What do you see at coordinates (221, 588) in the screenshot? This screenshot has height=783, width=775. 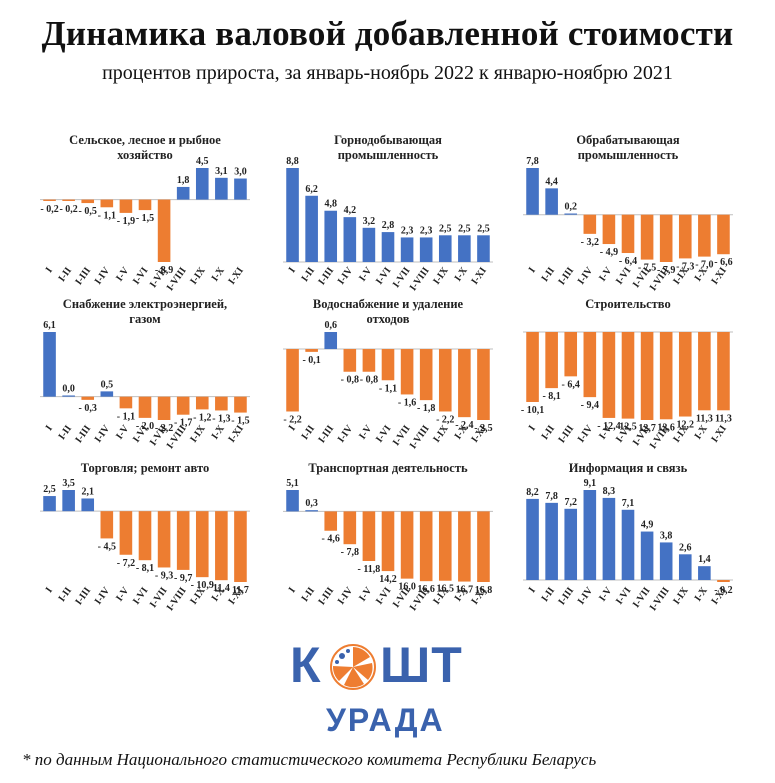 I see `data-label: 11,4` at bounding box center [221, 588].